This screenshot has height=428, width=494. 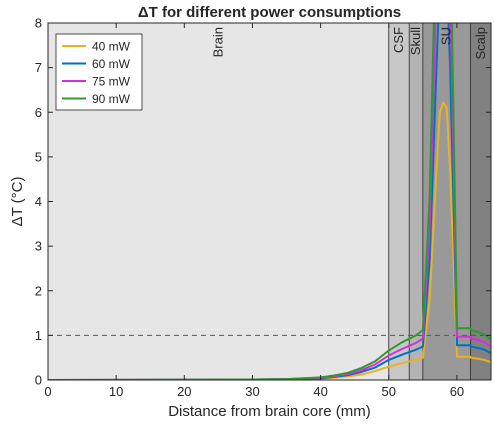 I want to click on region-labels: Brain CSF Skull SU Scalp, so click(x=348, y=43).